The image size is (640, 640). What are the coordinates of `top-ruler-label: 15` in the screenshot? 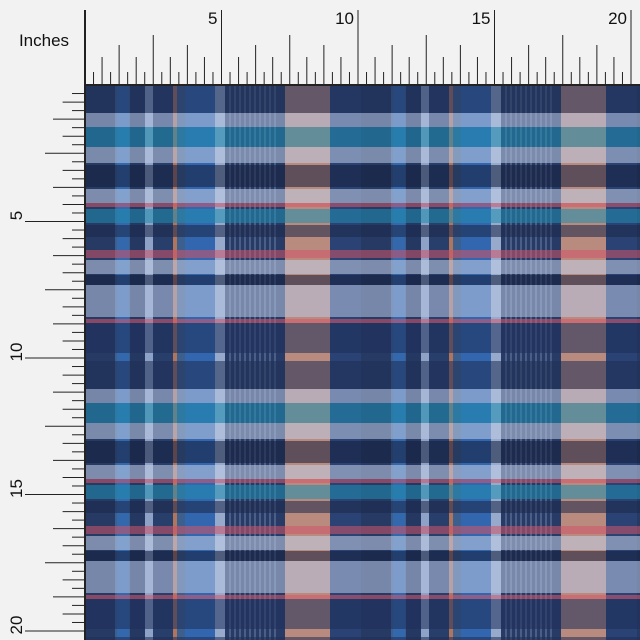 It's located at (481, 18).